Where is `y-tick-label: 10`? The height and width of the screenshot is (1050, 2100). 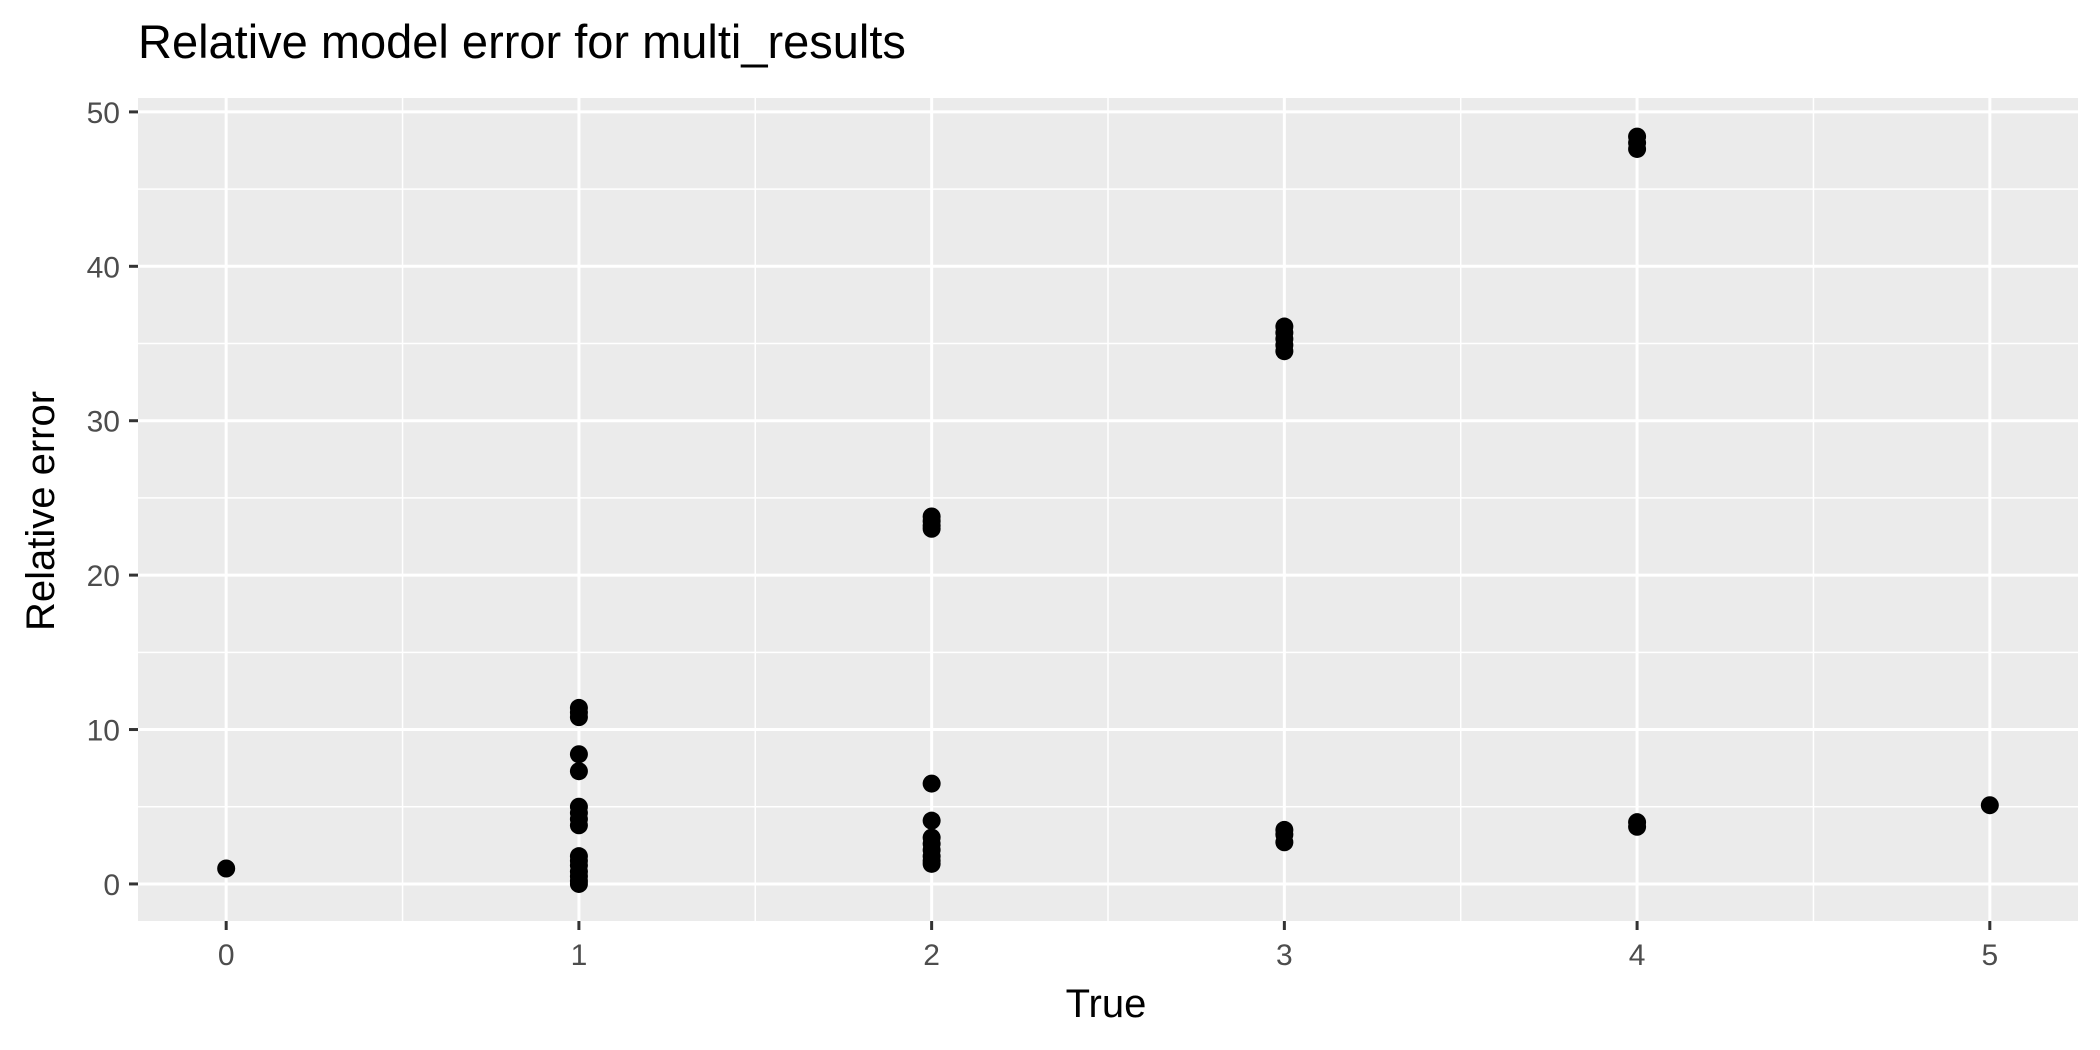 y-tick-label: 10 is located at coordinates (103, 731).